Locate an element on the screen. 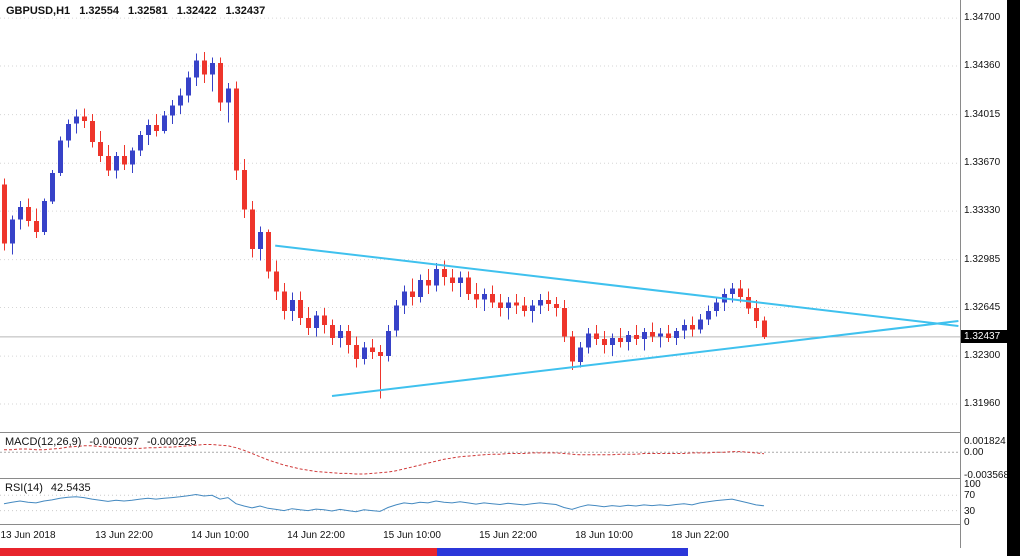  current-price-tag: 1.32437 is located at coordinates (984, 336).